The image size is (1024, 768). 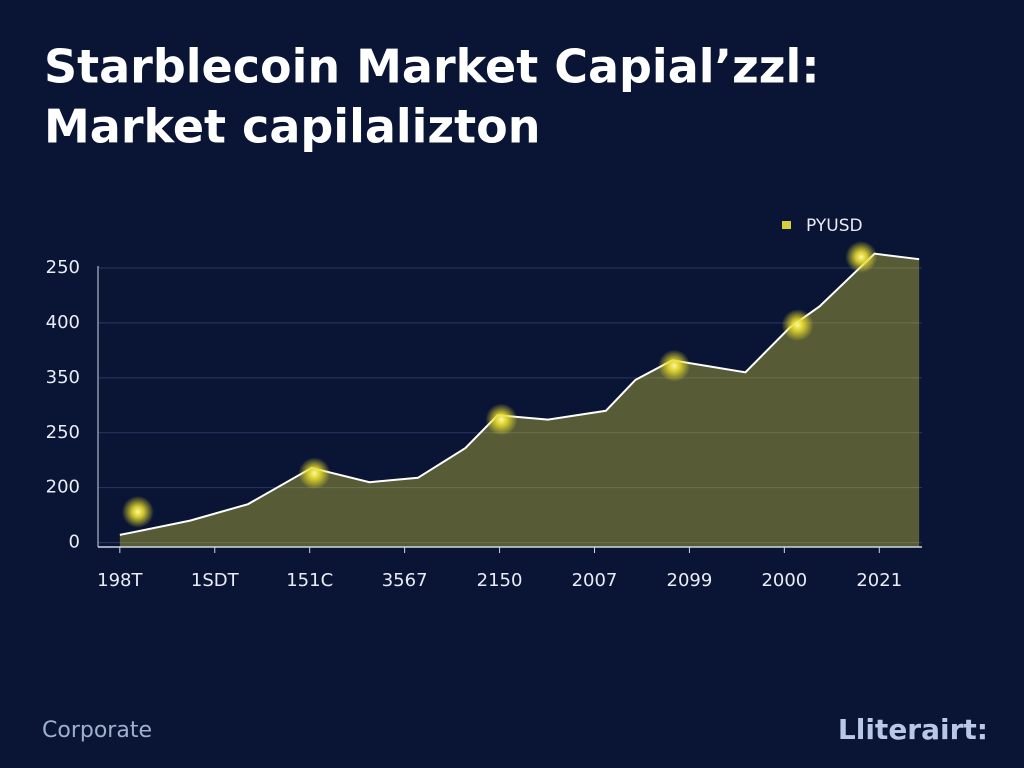 What do you see at coordinates (74, 542) in the screenshot?
I see `y-tick-label: 0` at bounding box center [74, 542].